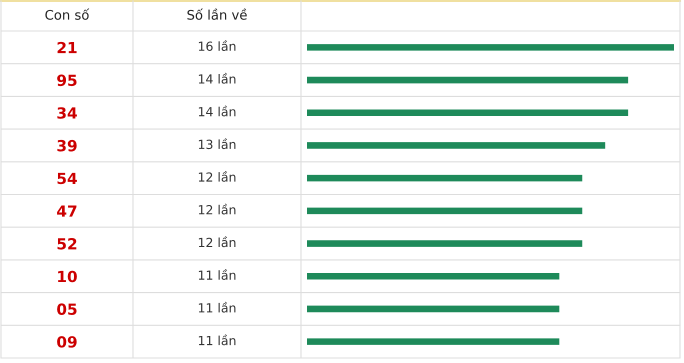  I want to click on y-tick-label: 10, so click(67, 276).